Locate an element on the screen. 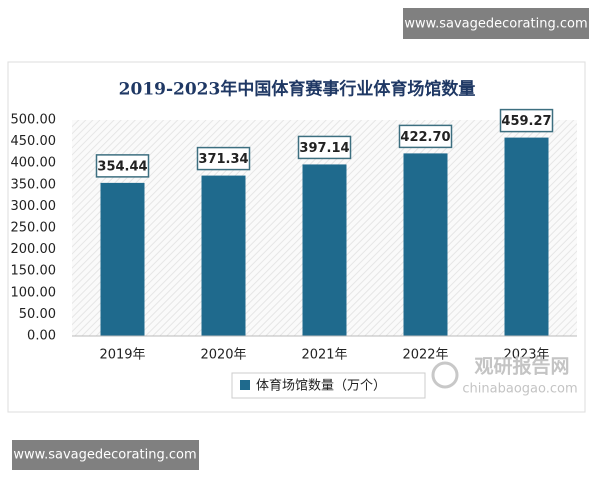  value-label: 422.70 is located at coordinates (425, 137).